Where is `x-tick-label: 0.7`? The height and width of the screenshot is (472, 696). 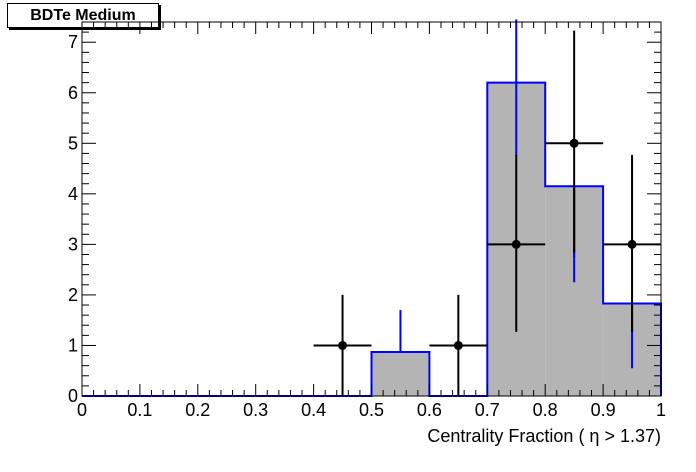
x-tick-label: 0.7 is located at coordinates (487, 410).